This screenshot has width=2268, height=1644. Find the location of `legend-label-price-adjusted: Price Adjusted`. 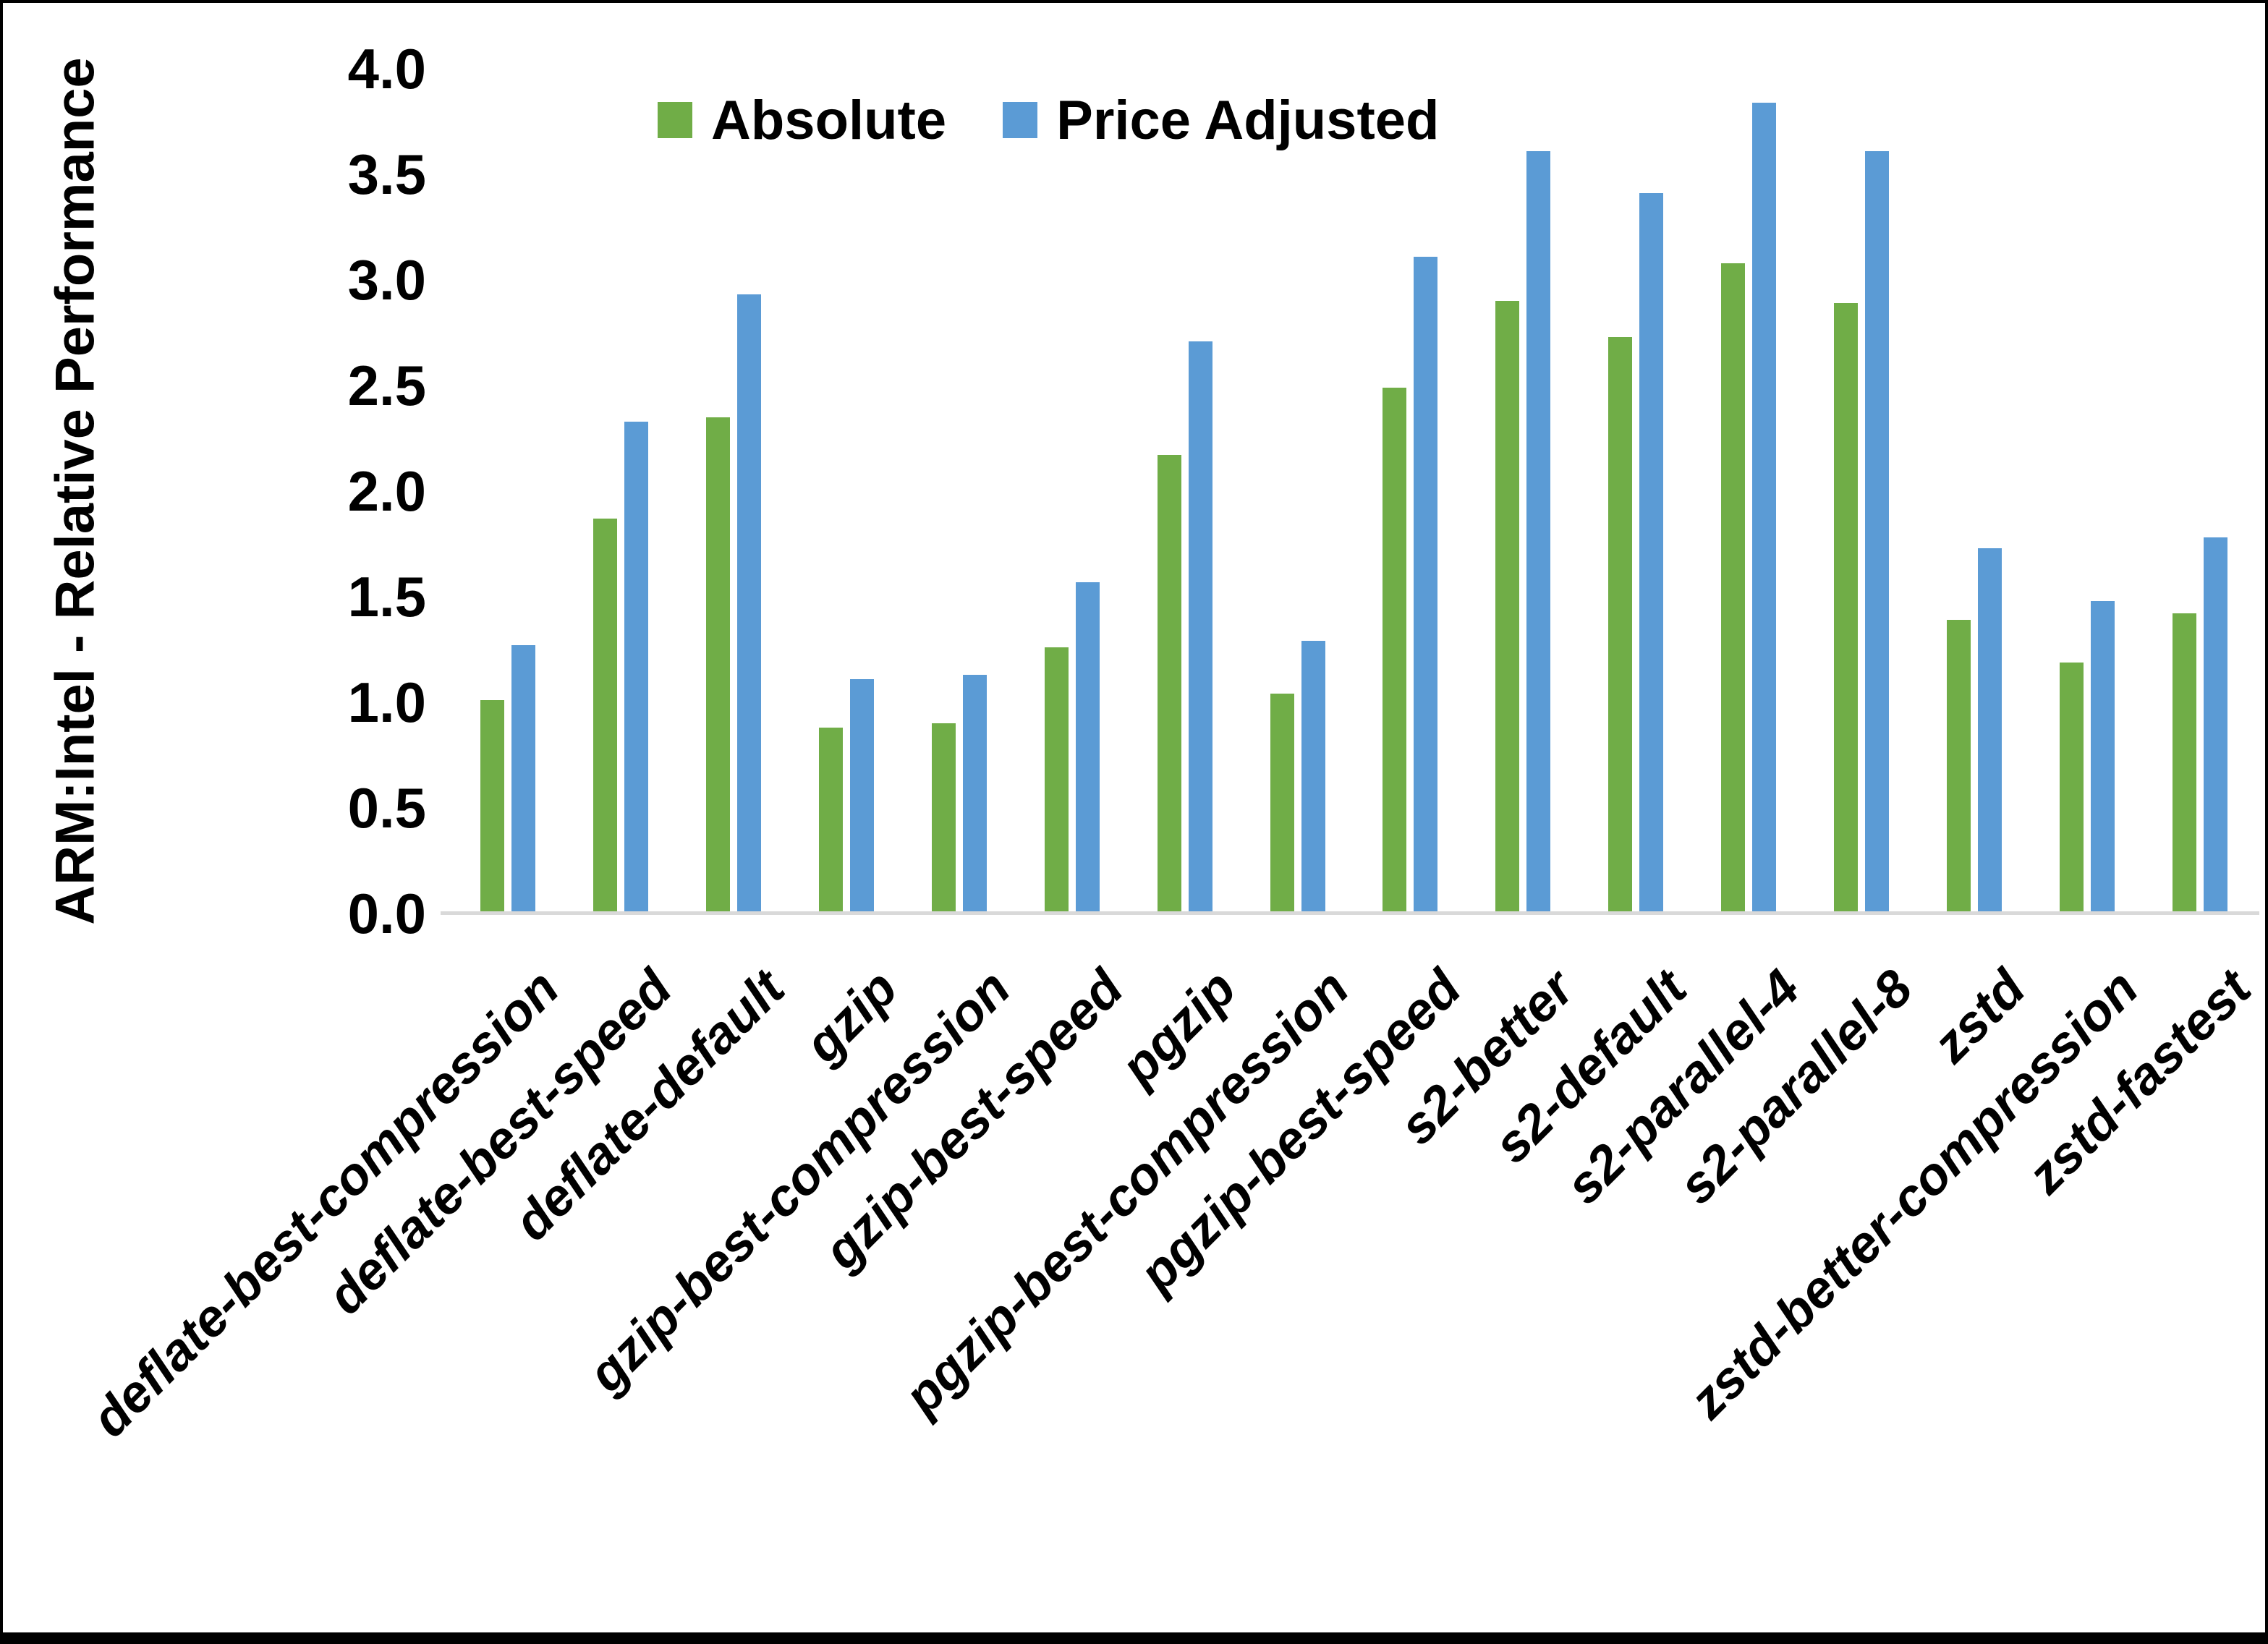

legend-label-price-adjusted: Price Adjusted is located at coordinates (1248, 120).